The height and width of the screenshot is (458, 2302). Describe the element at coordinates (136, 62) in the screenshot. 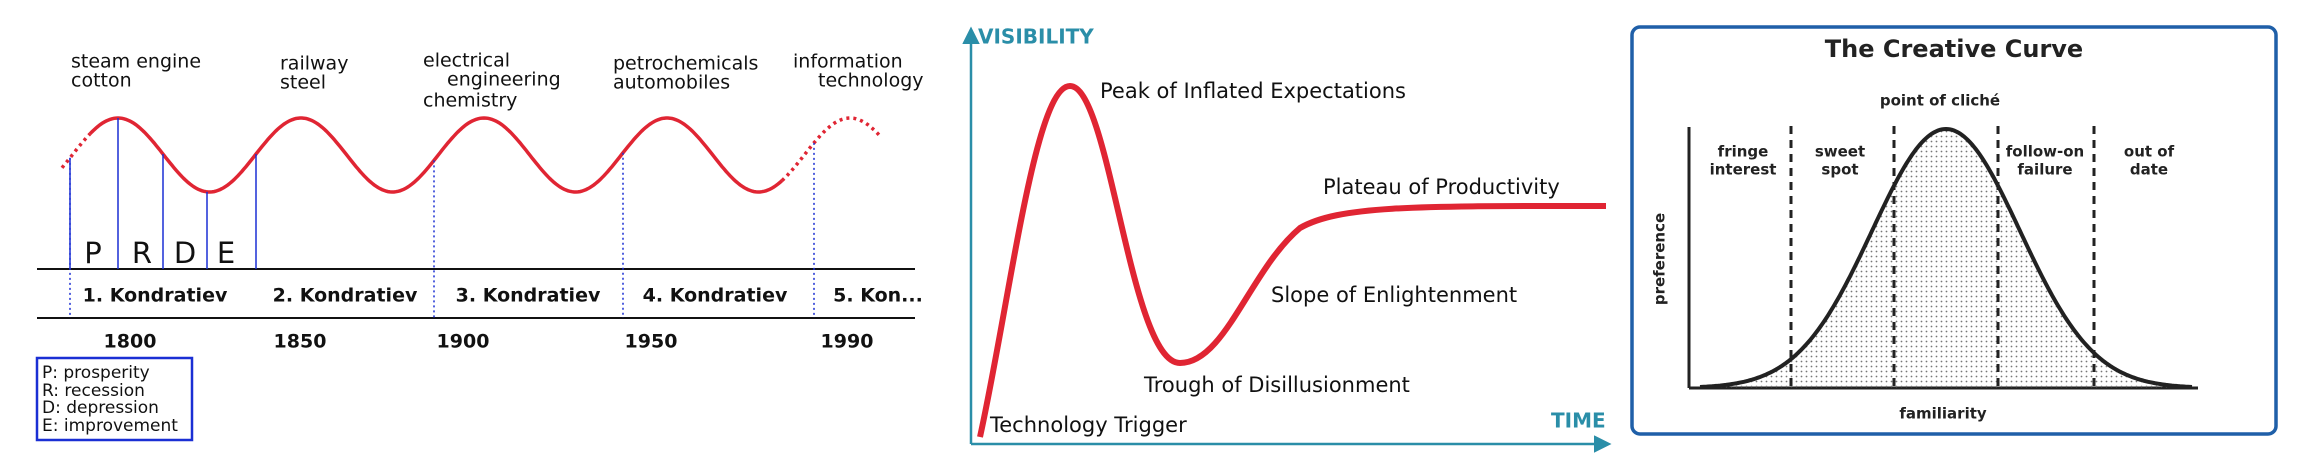

I see `era-label: steam engine` at that location.